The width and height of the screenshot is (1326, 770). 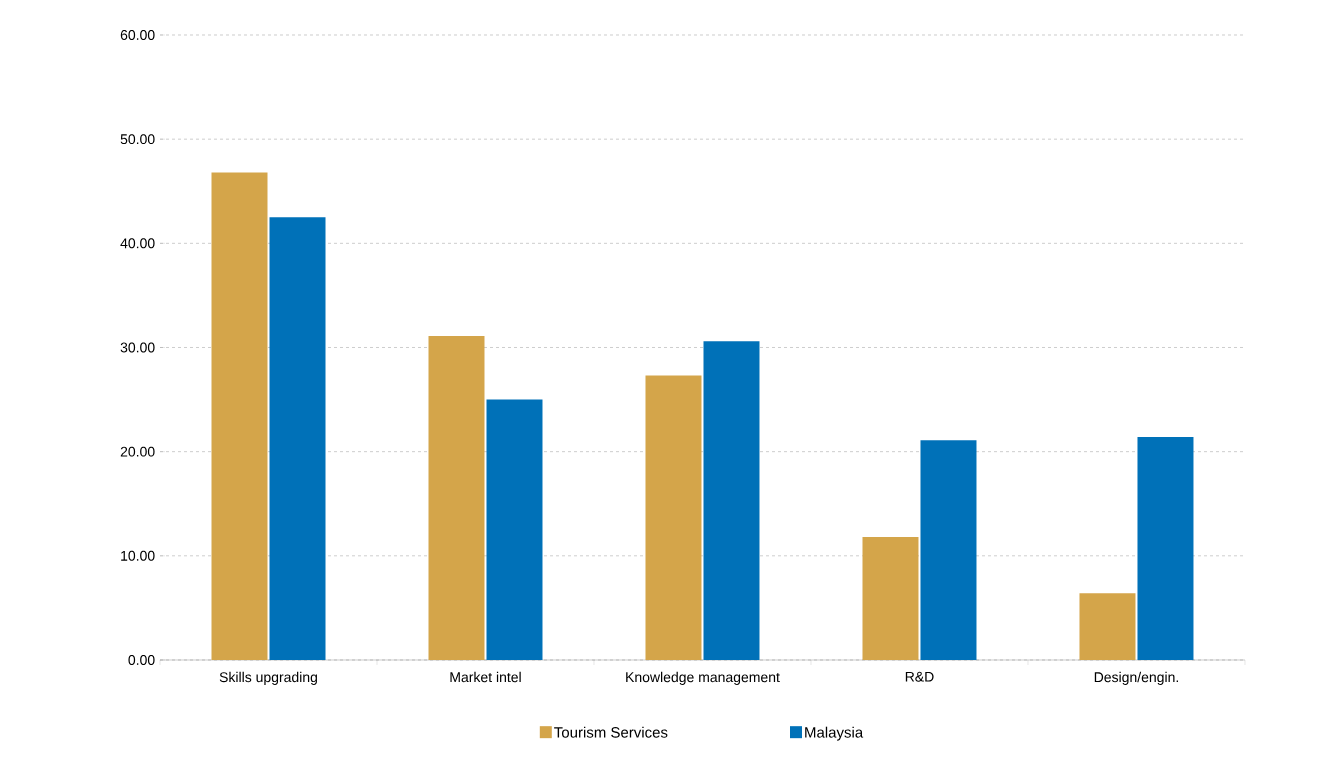 What do you see at coordinates (138, 555) in the screenshot?
I see `y-tick-label: 10.00` at bounding box center [138, 555].